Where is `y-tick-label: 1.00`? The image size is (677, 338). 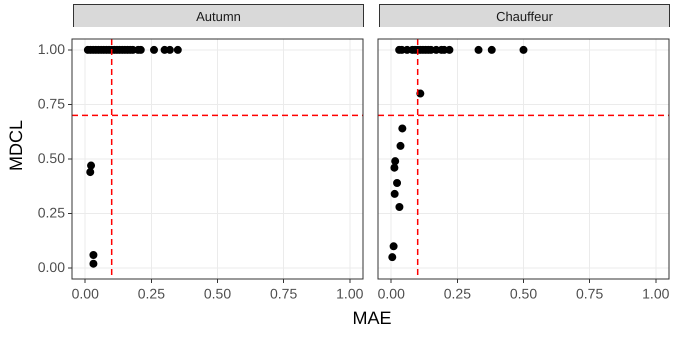
y-tick-label: 1.00 is located at coordinates (52, 48).